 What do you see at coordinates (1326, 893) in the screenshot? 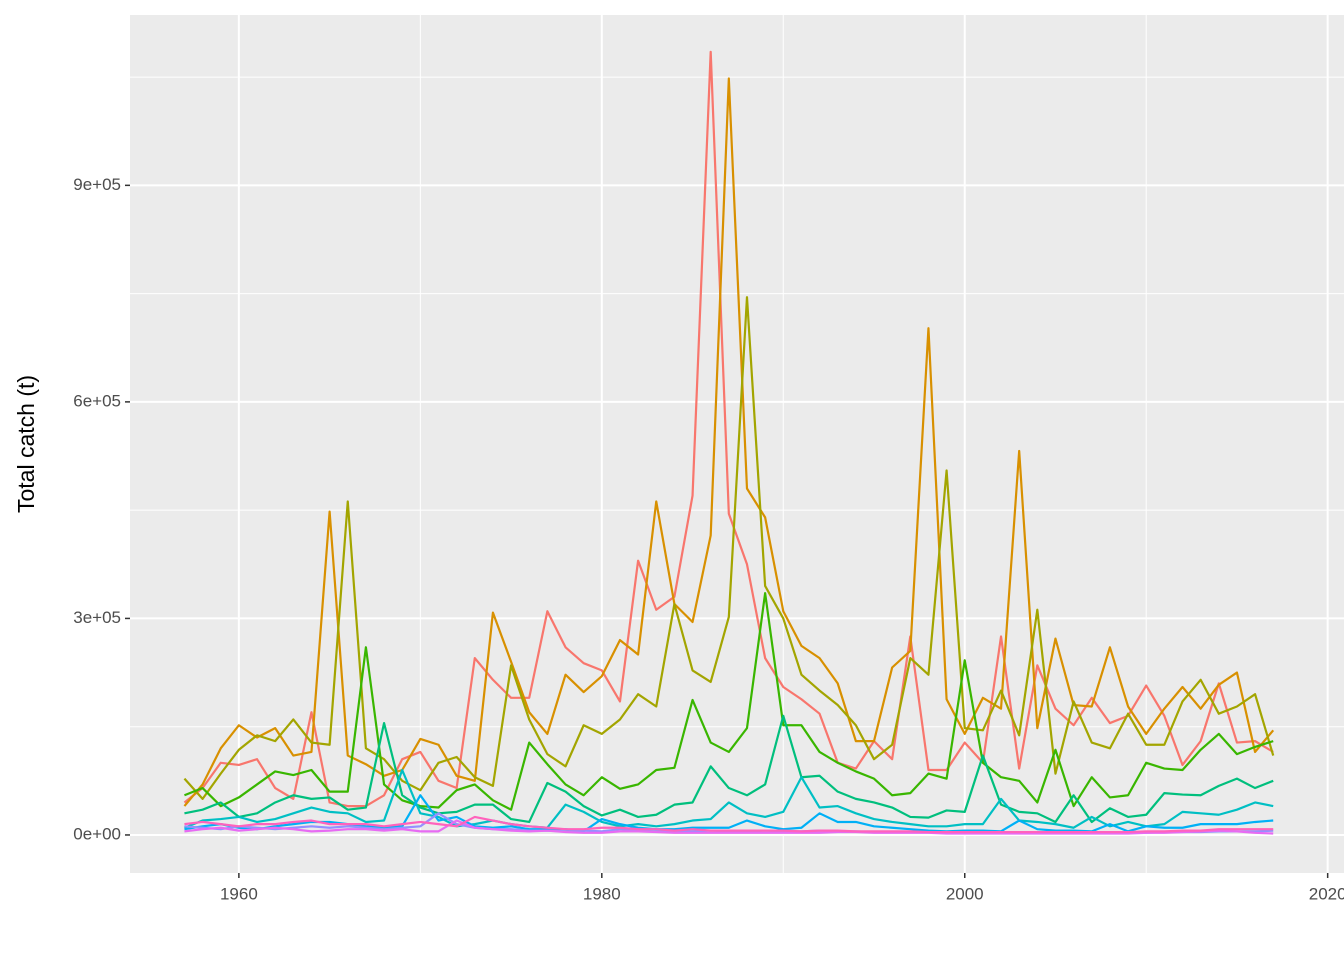
I see `x-tick-label: 2020` at bounding box center [1326, 893].